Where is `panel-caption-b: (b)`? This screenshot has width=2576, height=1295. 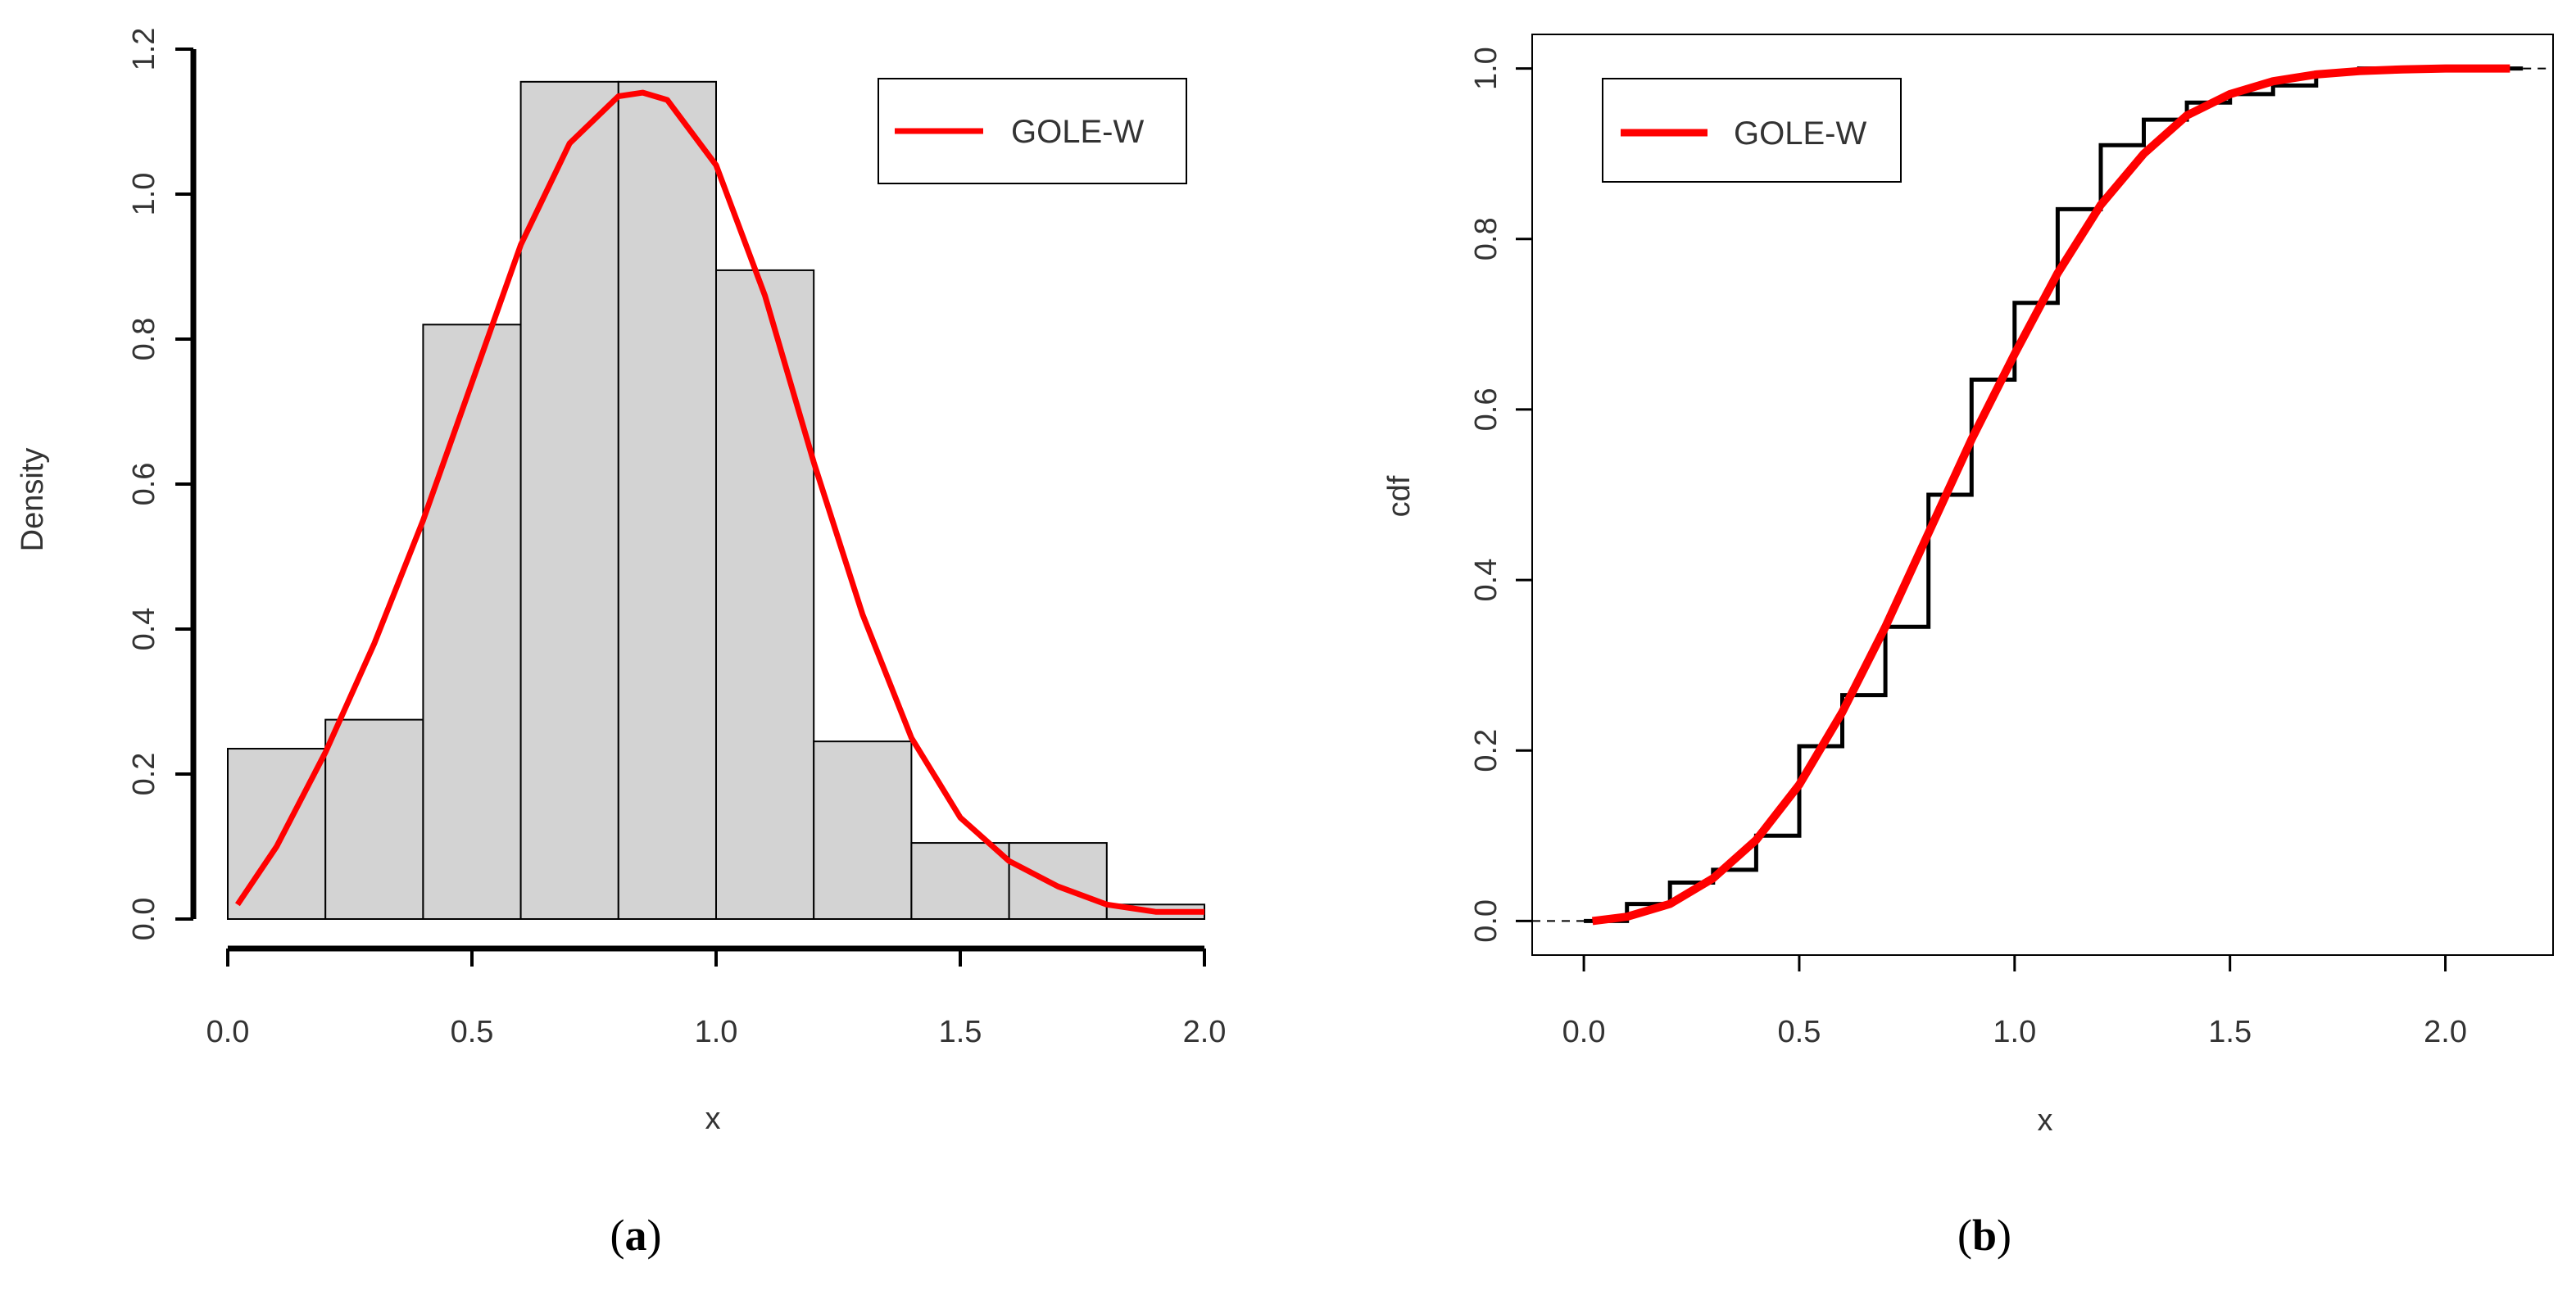 panel-caption-b: (b) is located at coordinates (1984, 1236).